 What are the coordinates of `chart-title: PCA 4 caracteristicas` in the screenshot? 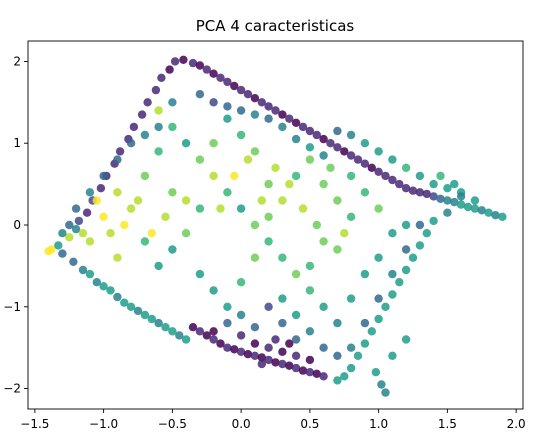 It's located at (275, 26).